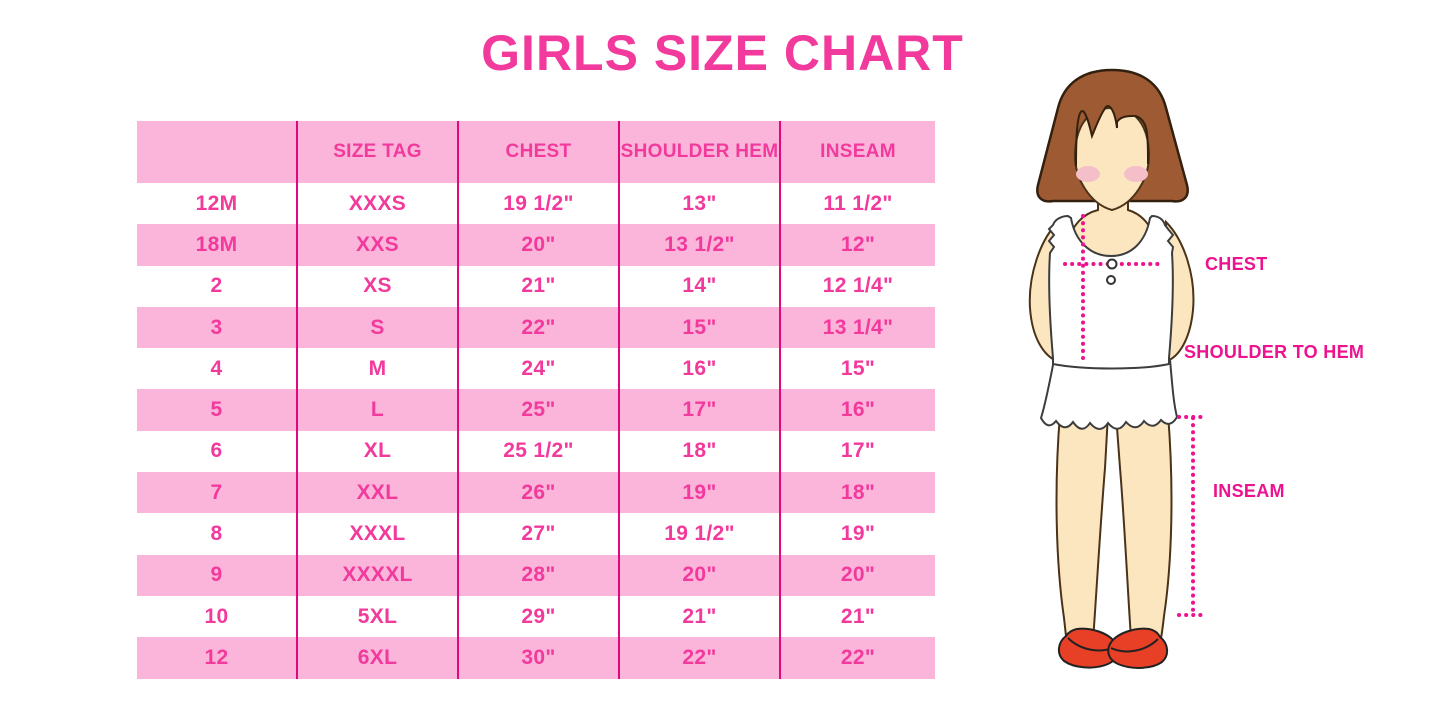 The width and height of the screenshot is (1445, 723). I want to click on right-shoe, so click(1137, 648).